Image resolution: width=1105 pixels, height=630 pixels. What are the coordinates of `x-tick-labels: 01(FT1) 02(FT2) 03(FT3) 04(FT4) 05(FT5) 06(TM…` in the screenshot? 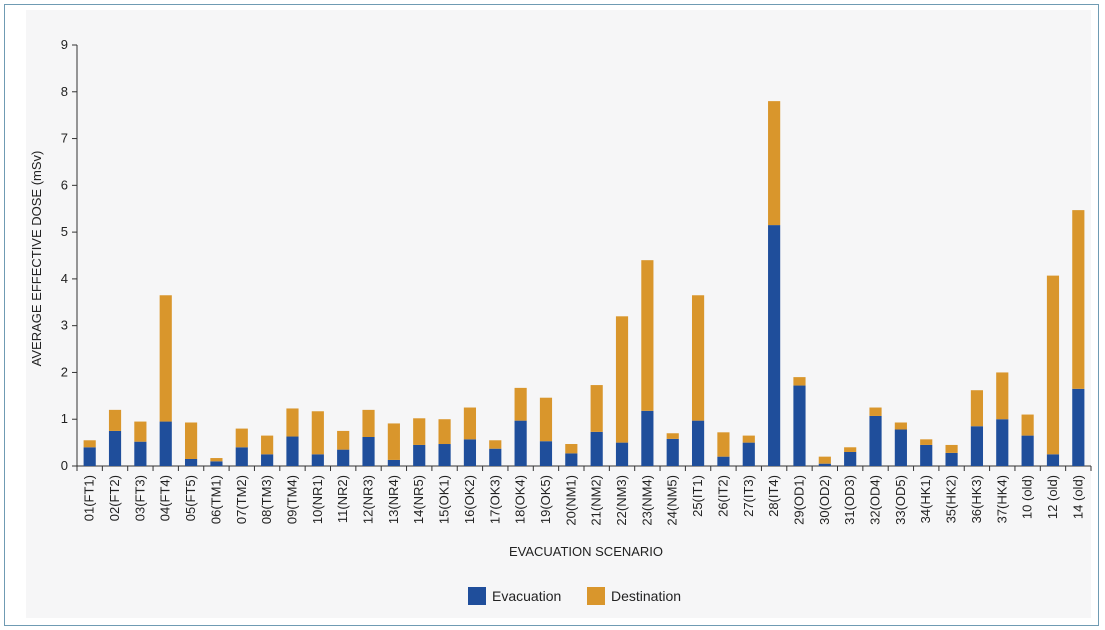 It's located at (584, 500).